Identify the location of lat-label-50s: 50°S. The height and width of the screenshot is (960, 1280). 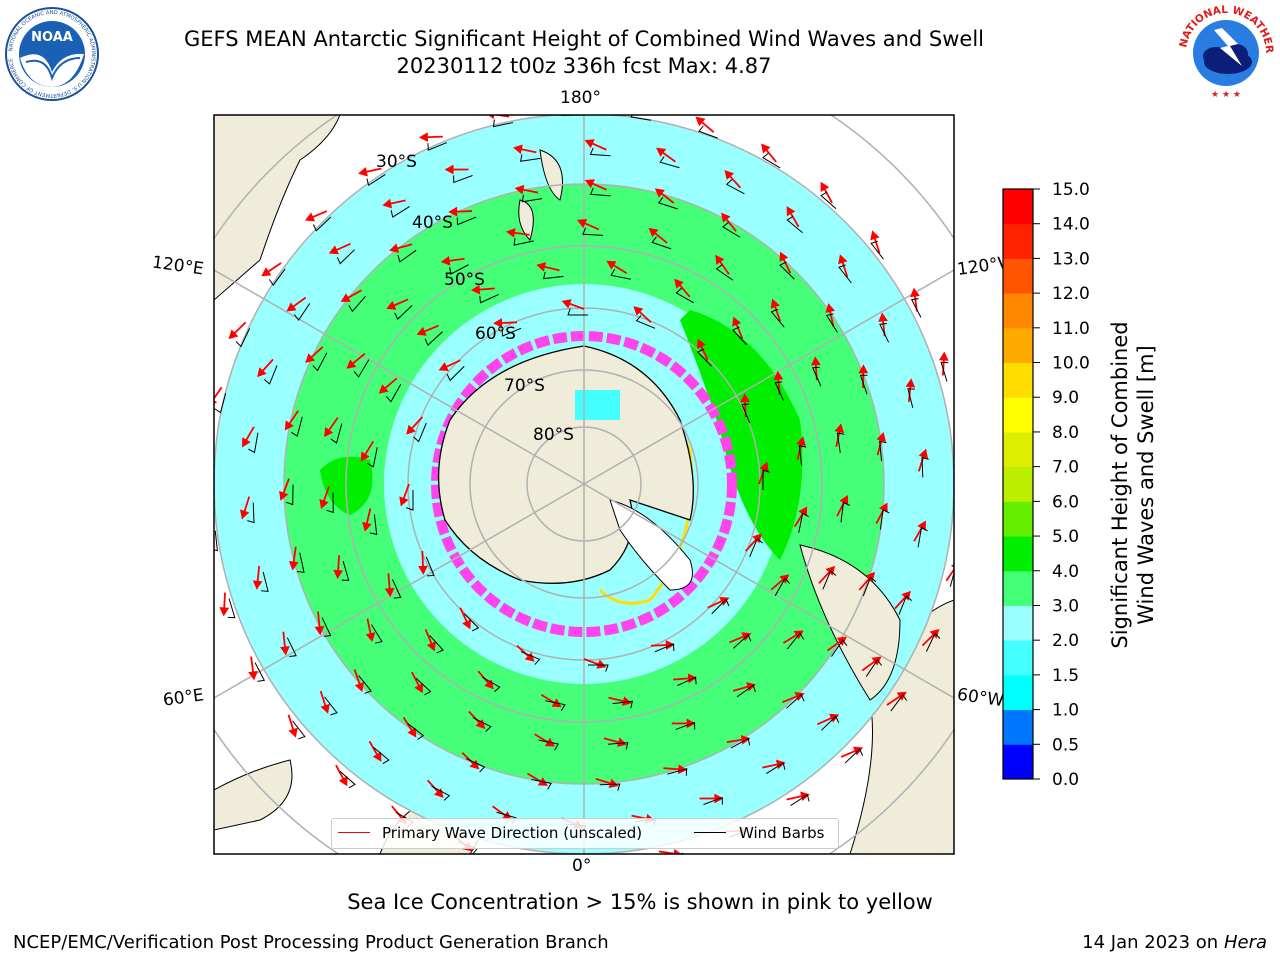
(464, 280).